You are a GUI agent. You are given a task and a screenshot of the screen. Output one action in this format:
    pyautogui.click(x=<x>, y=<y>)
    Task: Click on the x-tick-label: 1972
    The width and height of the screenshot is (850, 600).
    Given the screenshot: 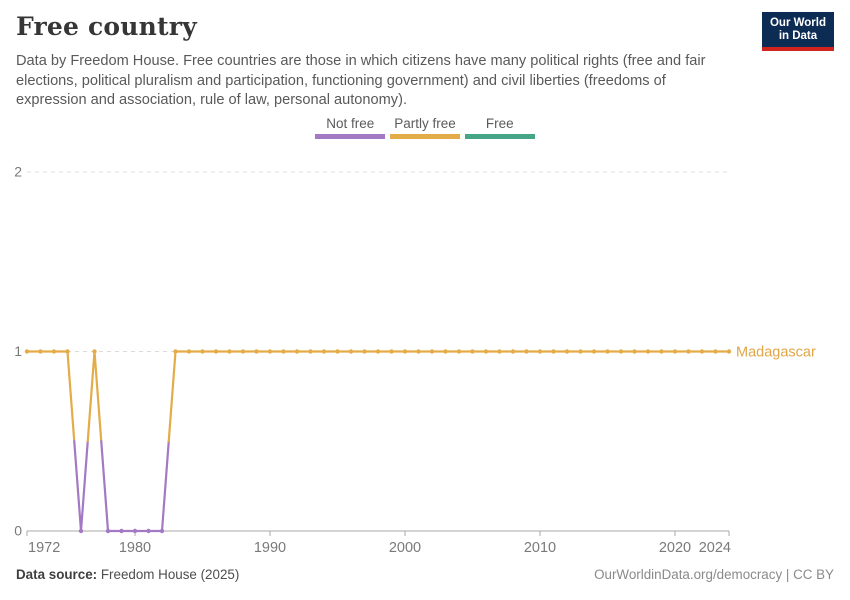 What is the action you would take?
    pyautogui.click(x=44, y=548)
    